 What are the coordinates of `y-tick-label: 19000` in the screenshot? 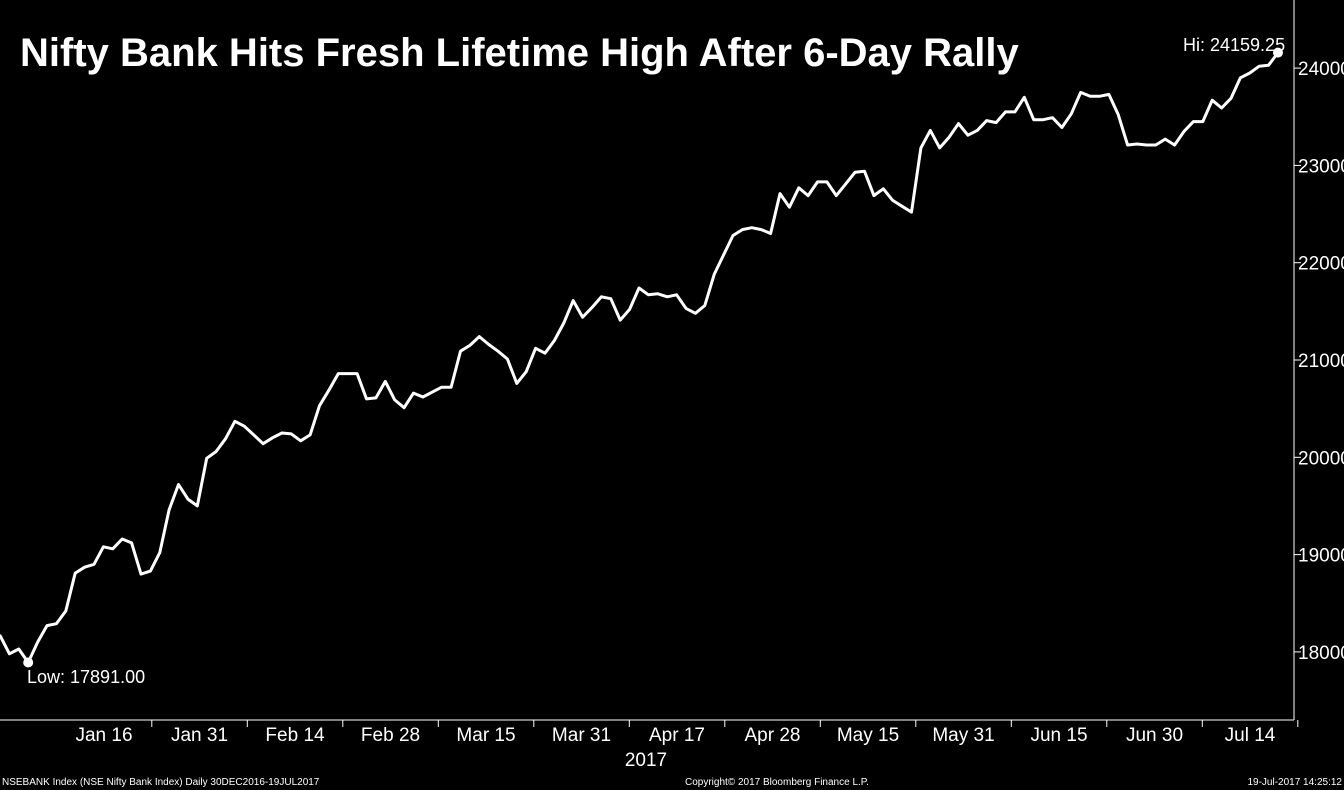 It's located at (1321, 556).